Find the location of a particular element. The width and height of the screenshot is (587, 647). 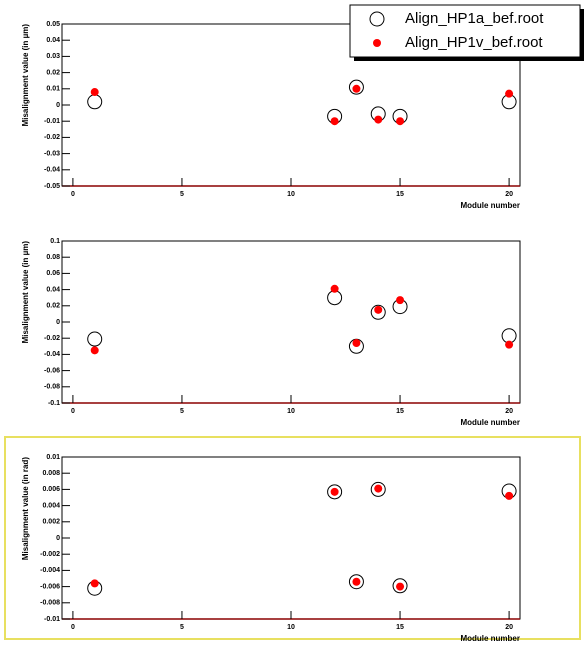

y-tick-label: 0.006 is located at coordinates (51, 489).